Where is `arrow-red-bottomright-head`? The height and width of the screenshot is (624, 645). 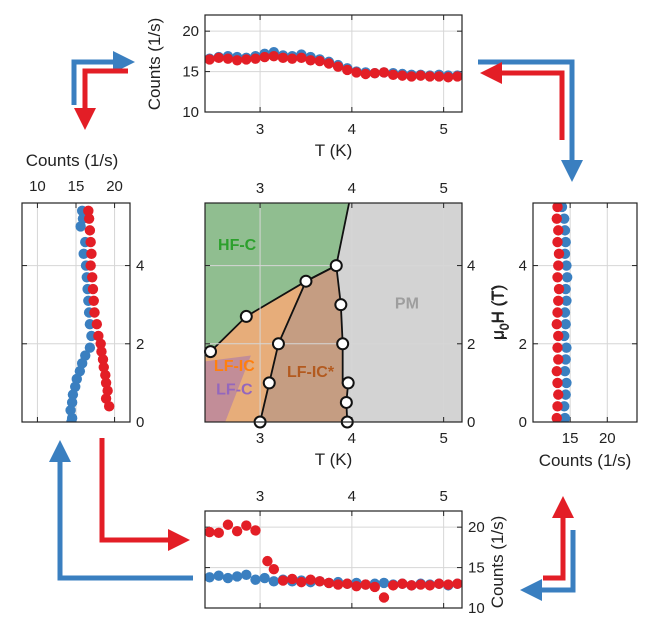
arrow-red-bottomright-head is located at coordinates (563, 507).